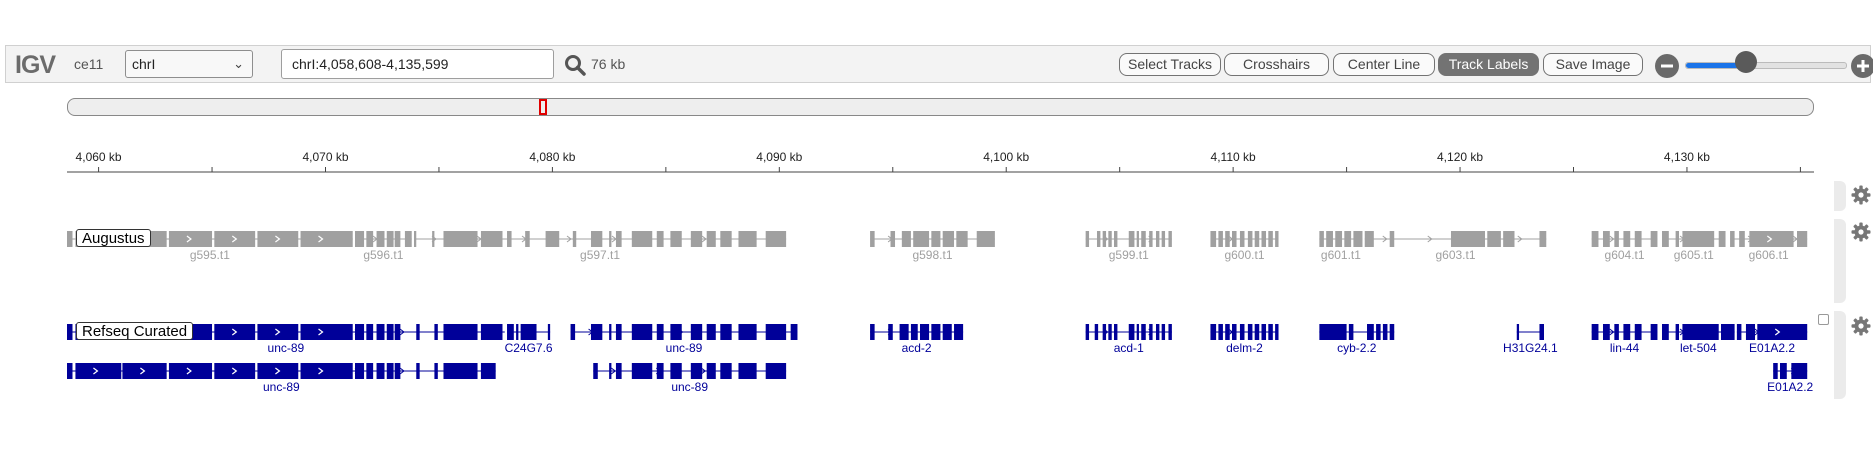 Image resolution: width=1873 pixels, height=455 pixels. What do you see at coordinates (35, 65) in the screenshot?
I see `igv-logo: IGV` at bounding box center [35, 65].